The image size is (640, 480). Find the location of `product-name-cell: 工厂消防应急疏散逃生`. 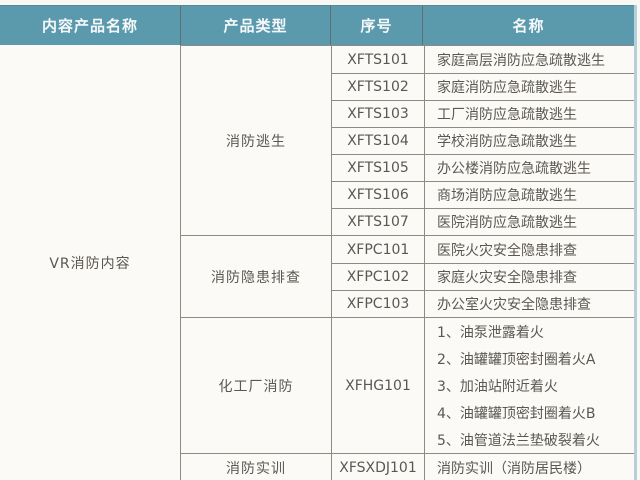

product-name-cell: 工厂消防应急疏散逃生 is located at coordinates (529, 114).